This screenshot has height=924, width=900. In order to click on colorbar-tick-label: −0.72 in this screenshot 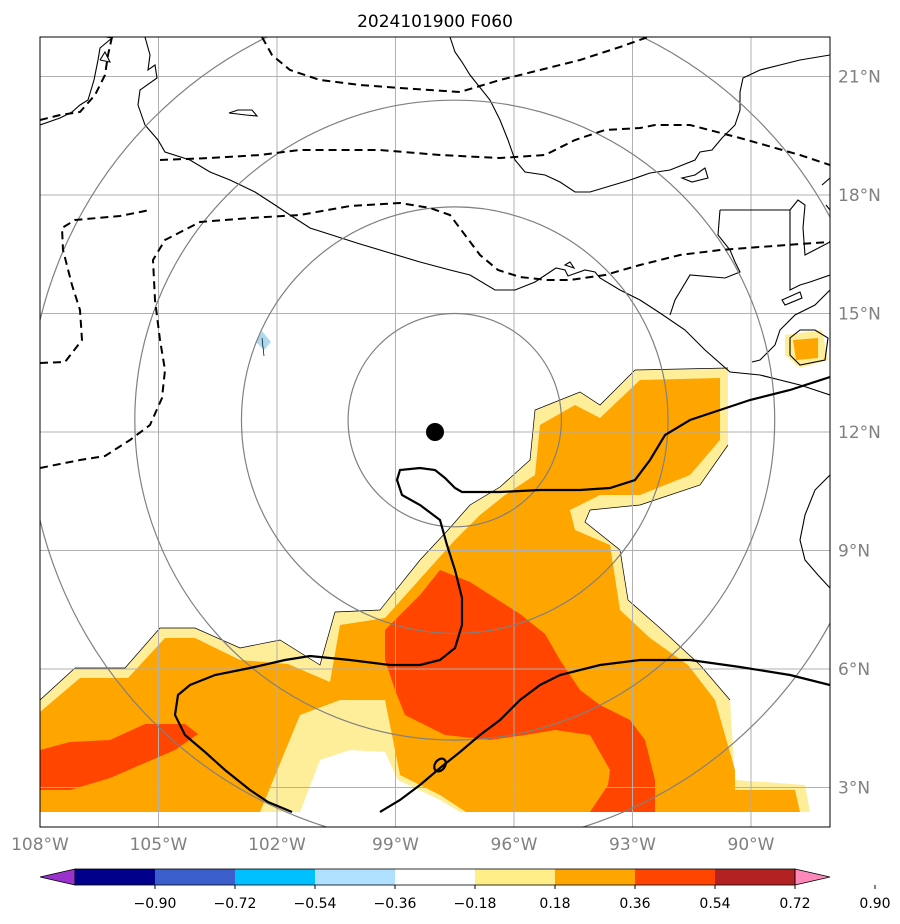, I will do `click(235, 904)`.